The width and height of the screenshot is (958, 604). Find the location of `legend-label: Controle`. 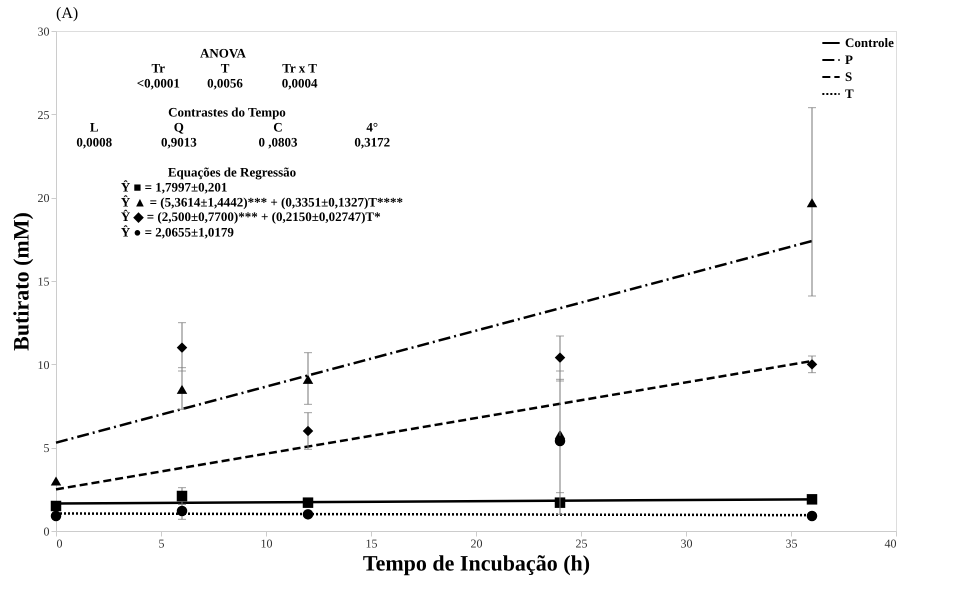

legend-label: Controle is located at coordinates (869, 42).